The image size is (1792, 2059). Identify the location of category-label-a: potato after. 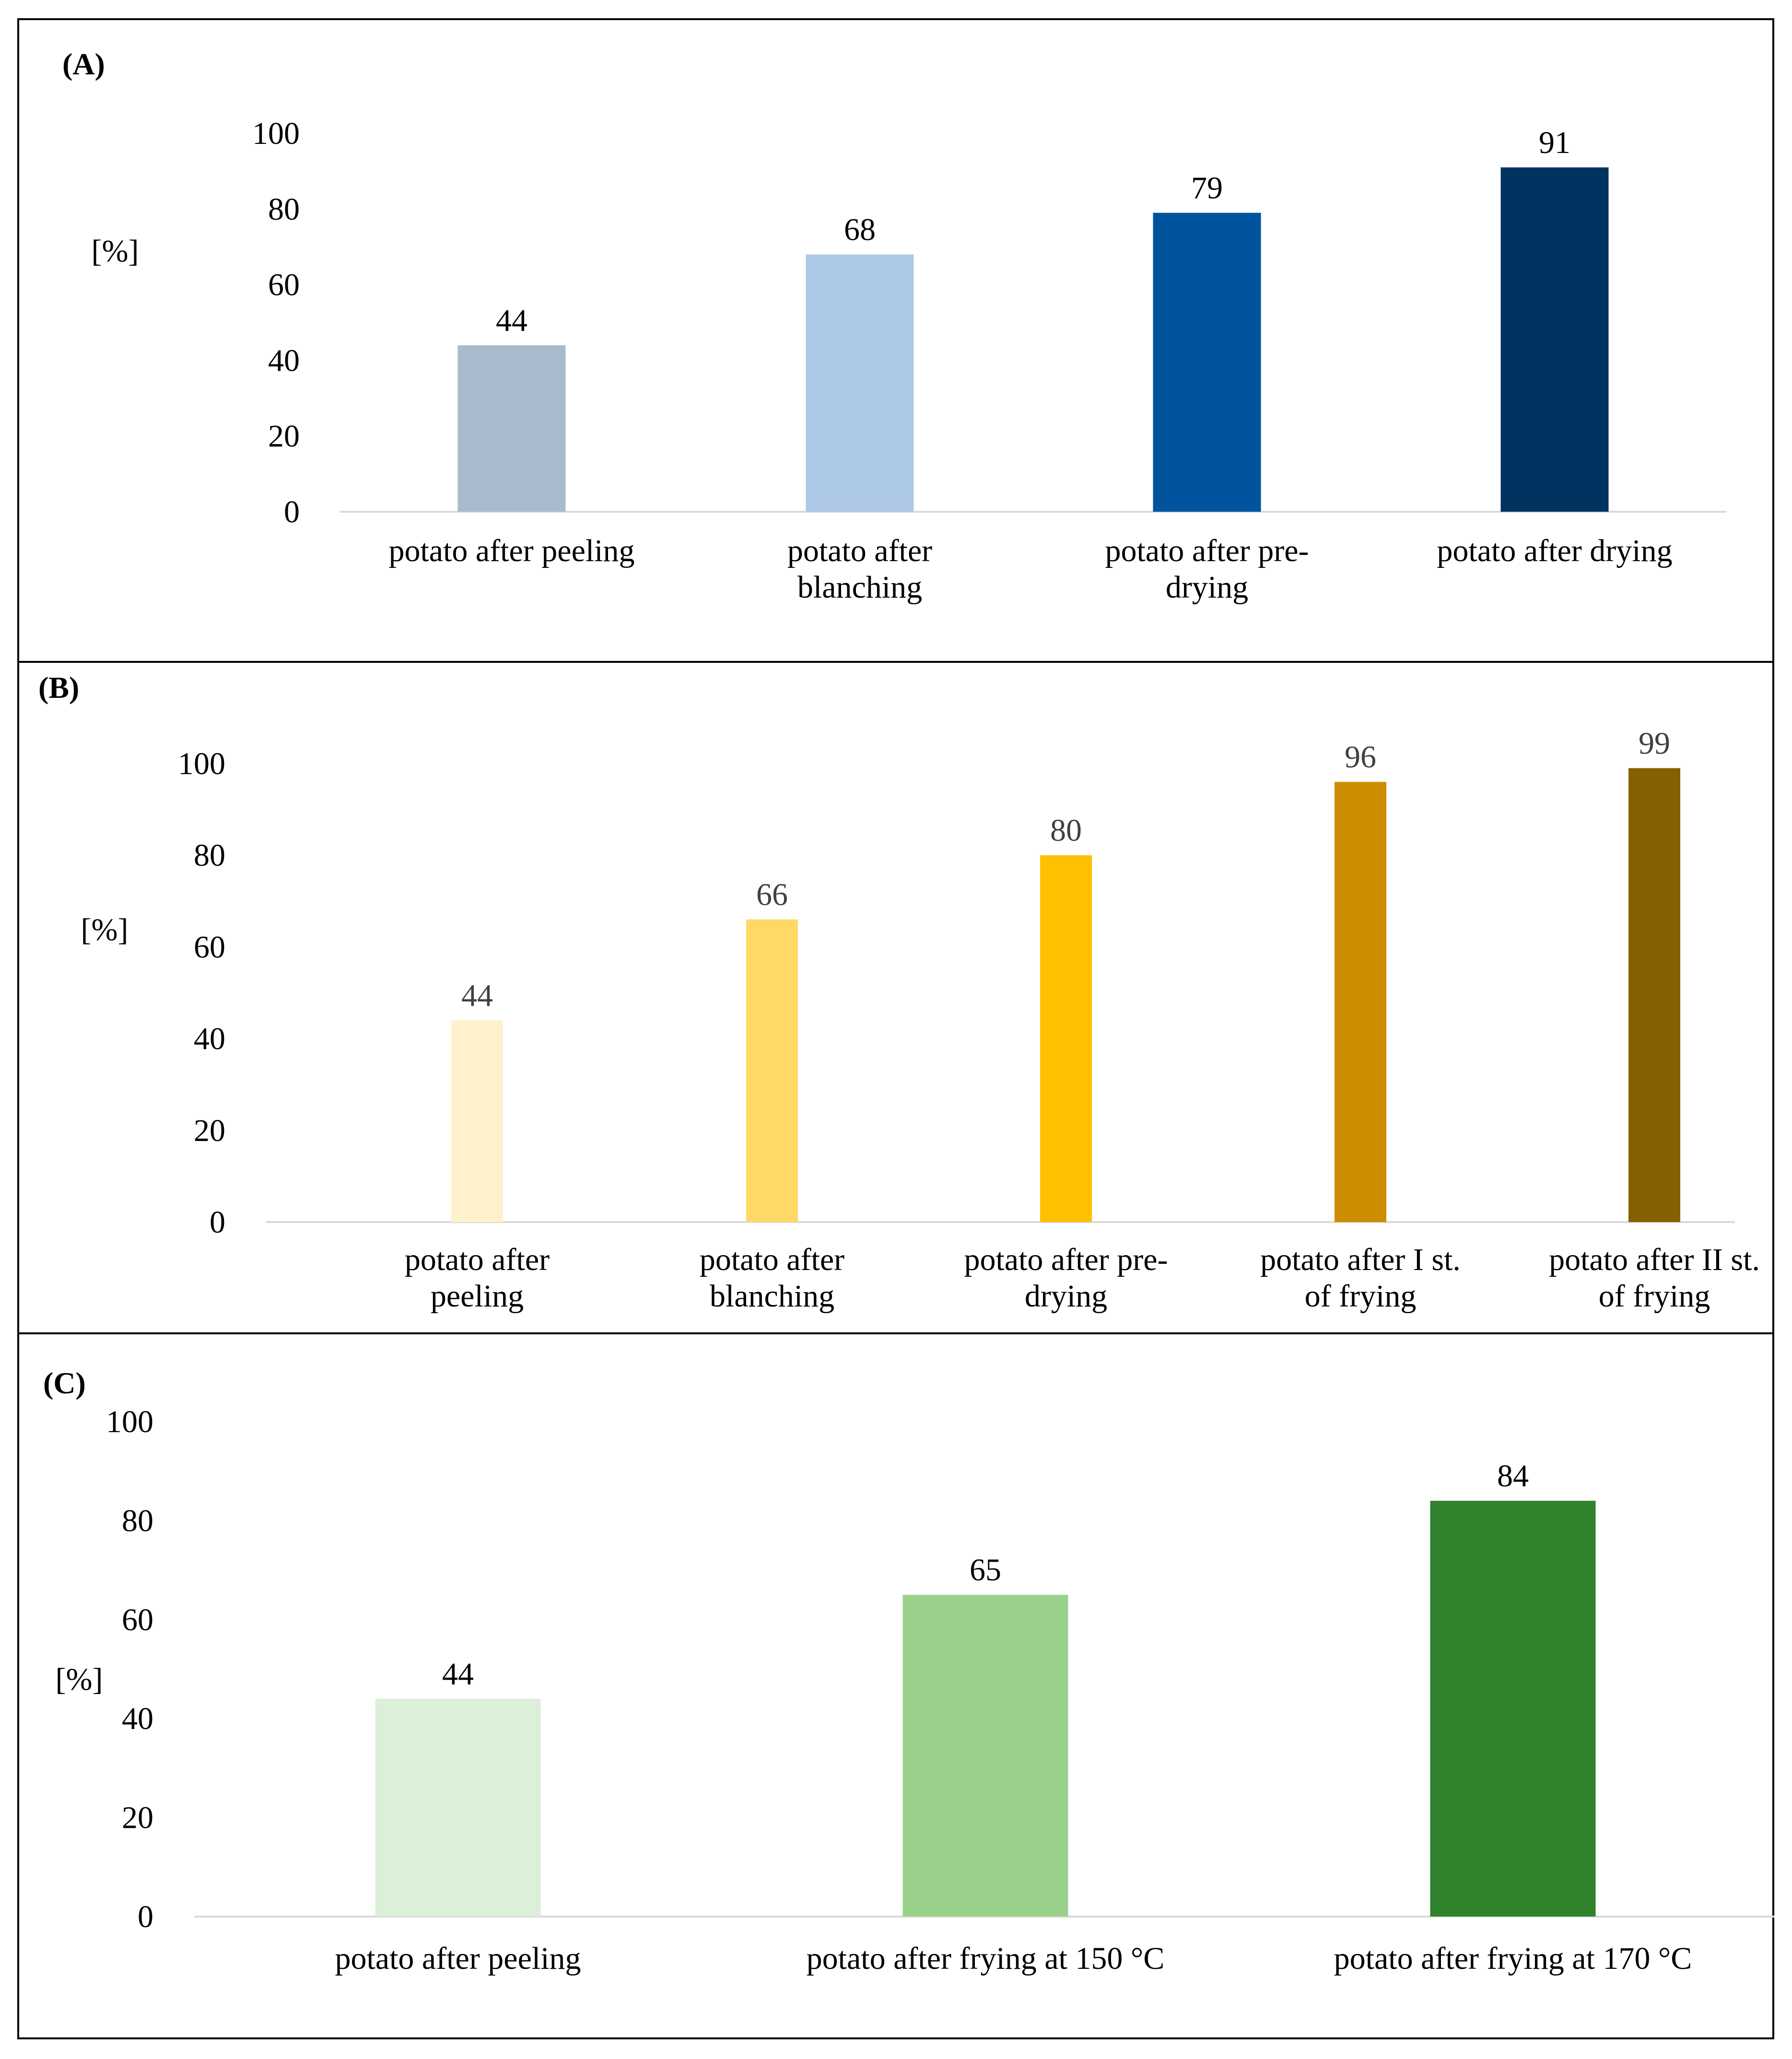
(860, 550).